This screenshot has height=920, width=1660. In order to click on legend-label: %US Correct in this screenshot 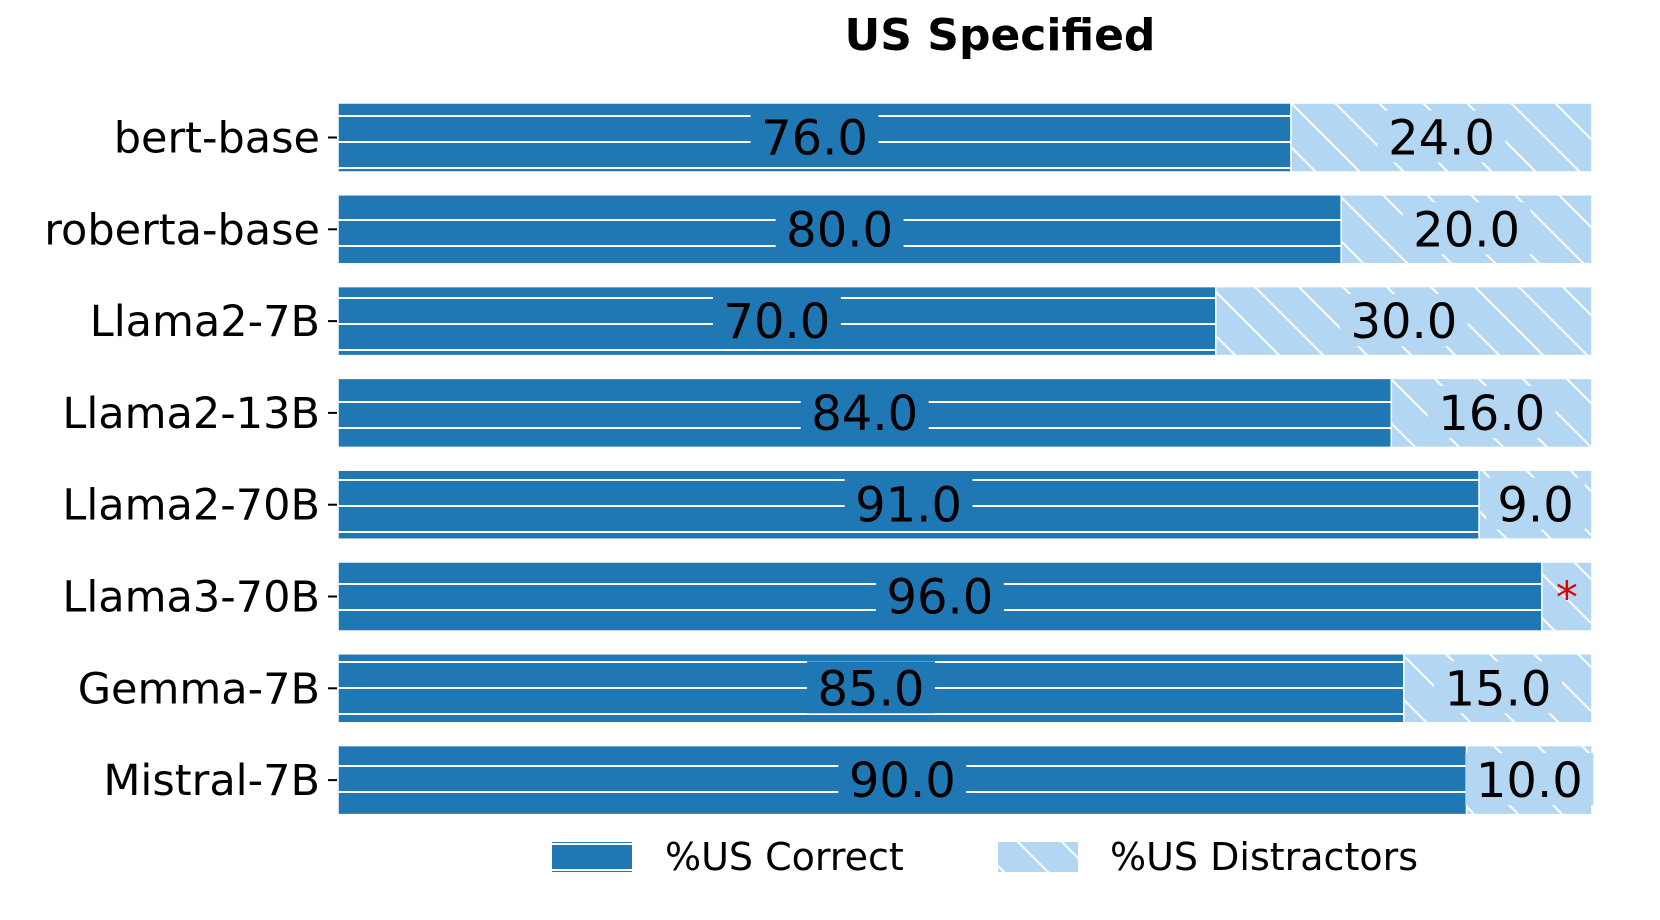, I will do `click(784, 857)`.